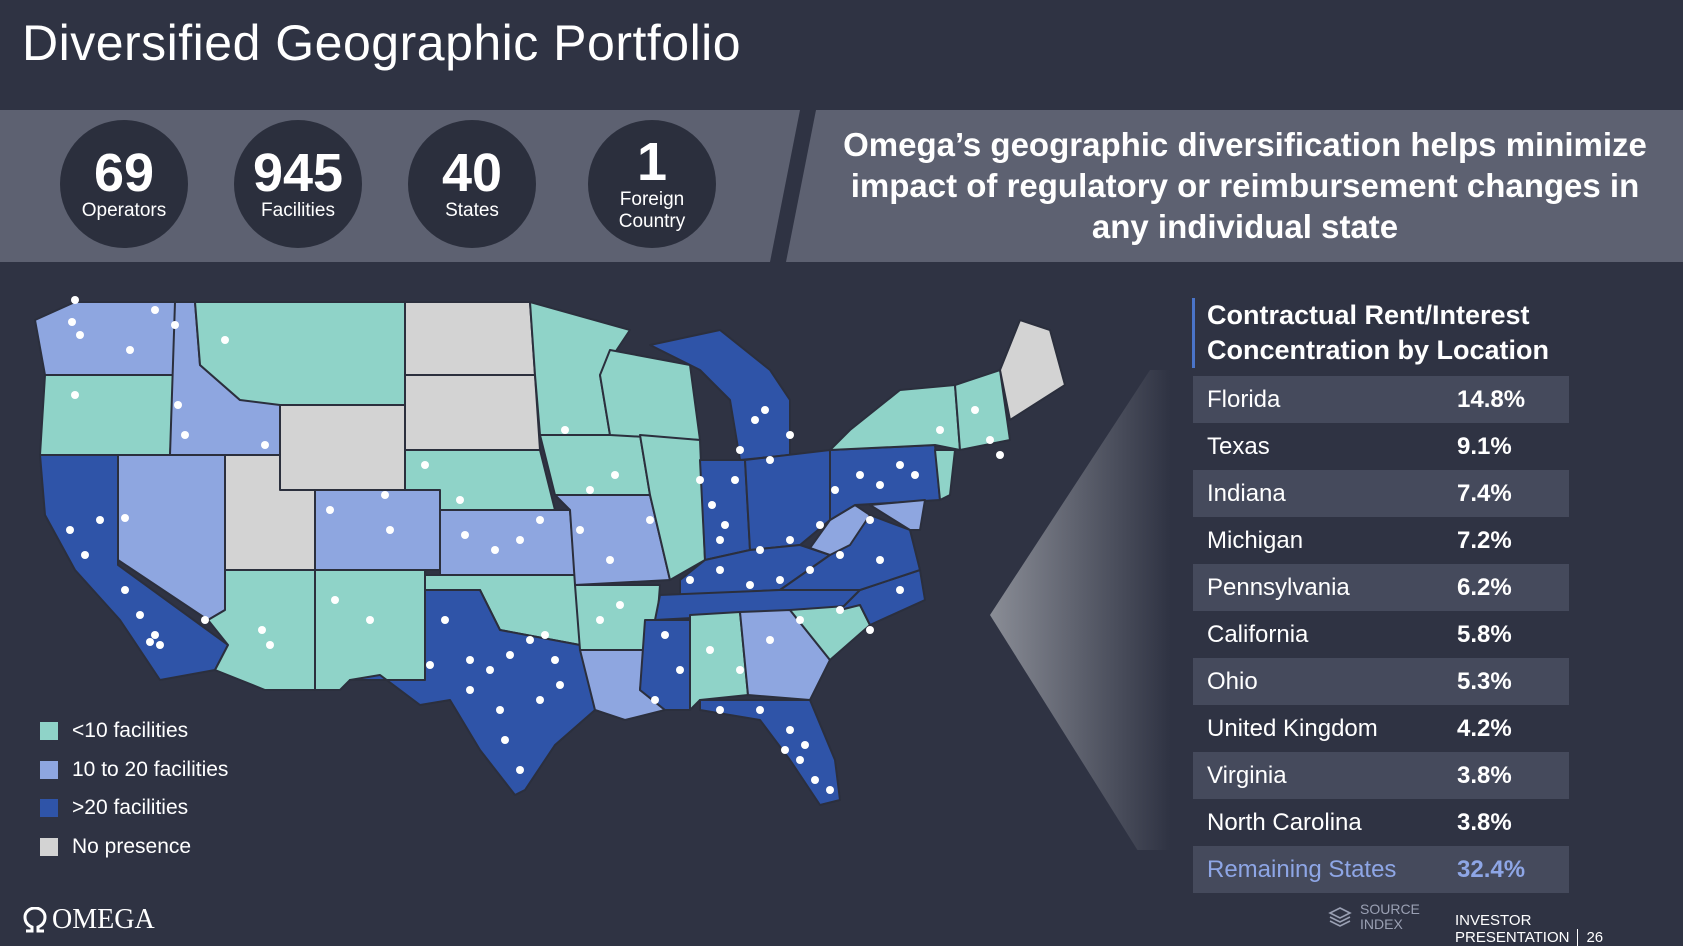 The image size is (1683, 946). I want to click on table-row: Pennsylvania 6.2%, so click(1381, 587).